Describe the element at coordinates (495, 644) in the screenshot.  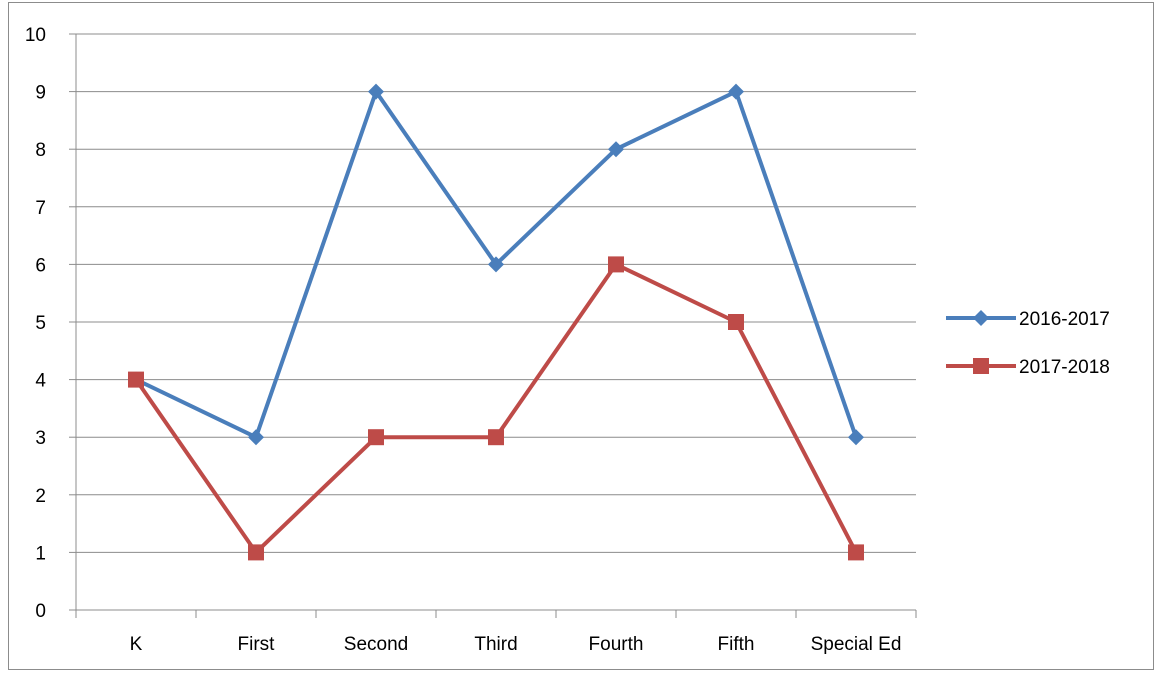
I see `x-tick-label: Third` at that location.